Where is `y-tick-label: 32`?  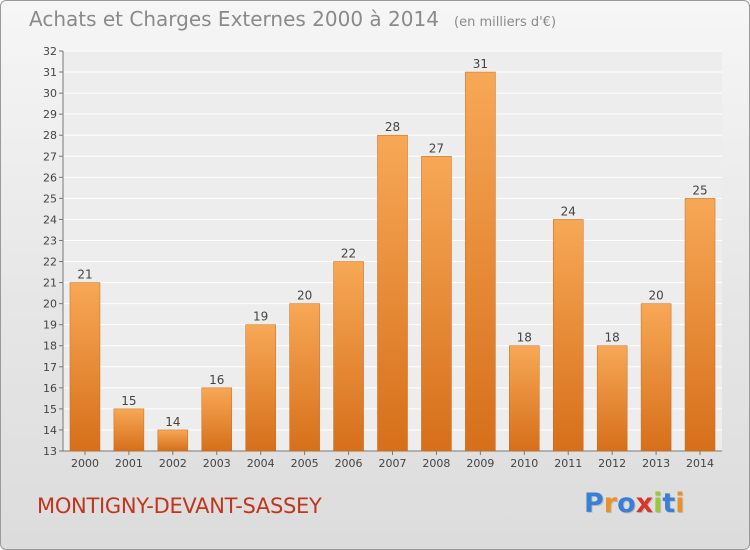
y-tick-label: 32 is located at coordinates (50, 51).